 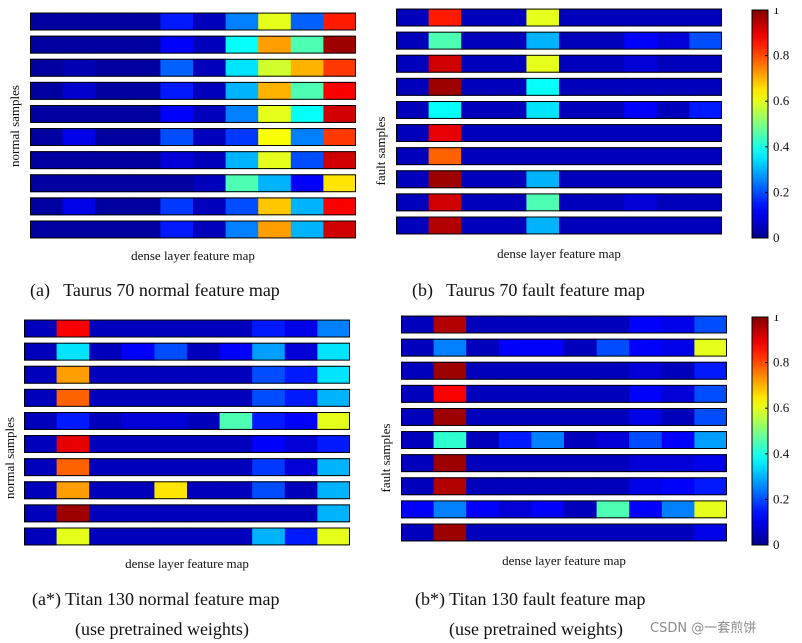 What do you see at coordinates (187, 432) in the screenshot?
I see `heatmap-a-star` at bounding box center [187, 432].